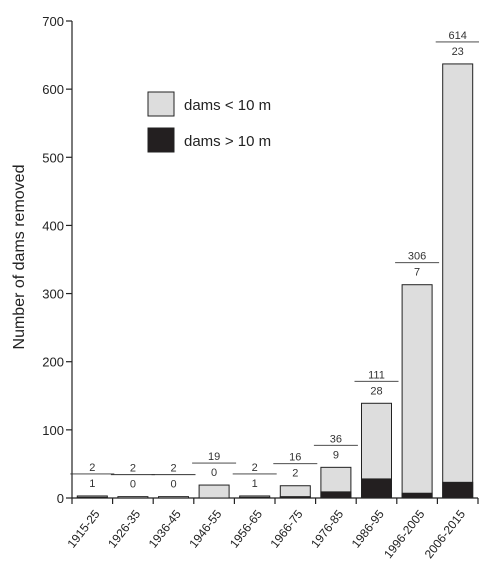  What do you see at coordinates (295, 458) in the screenshot?
I see `annotation-small-dams: 16` at bounding box center [295, 458].